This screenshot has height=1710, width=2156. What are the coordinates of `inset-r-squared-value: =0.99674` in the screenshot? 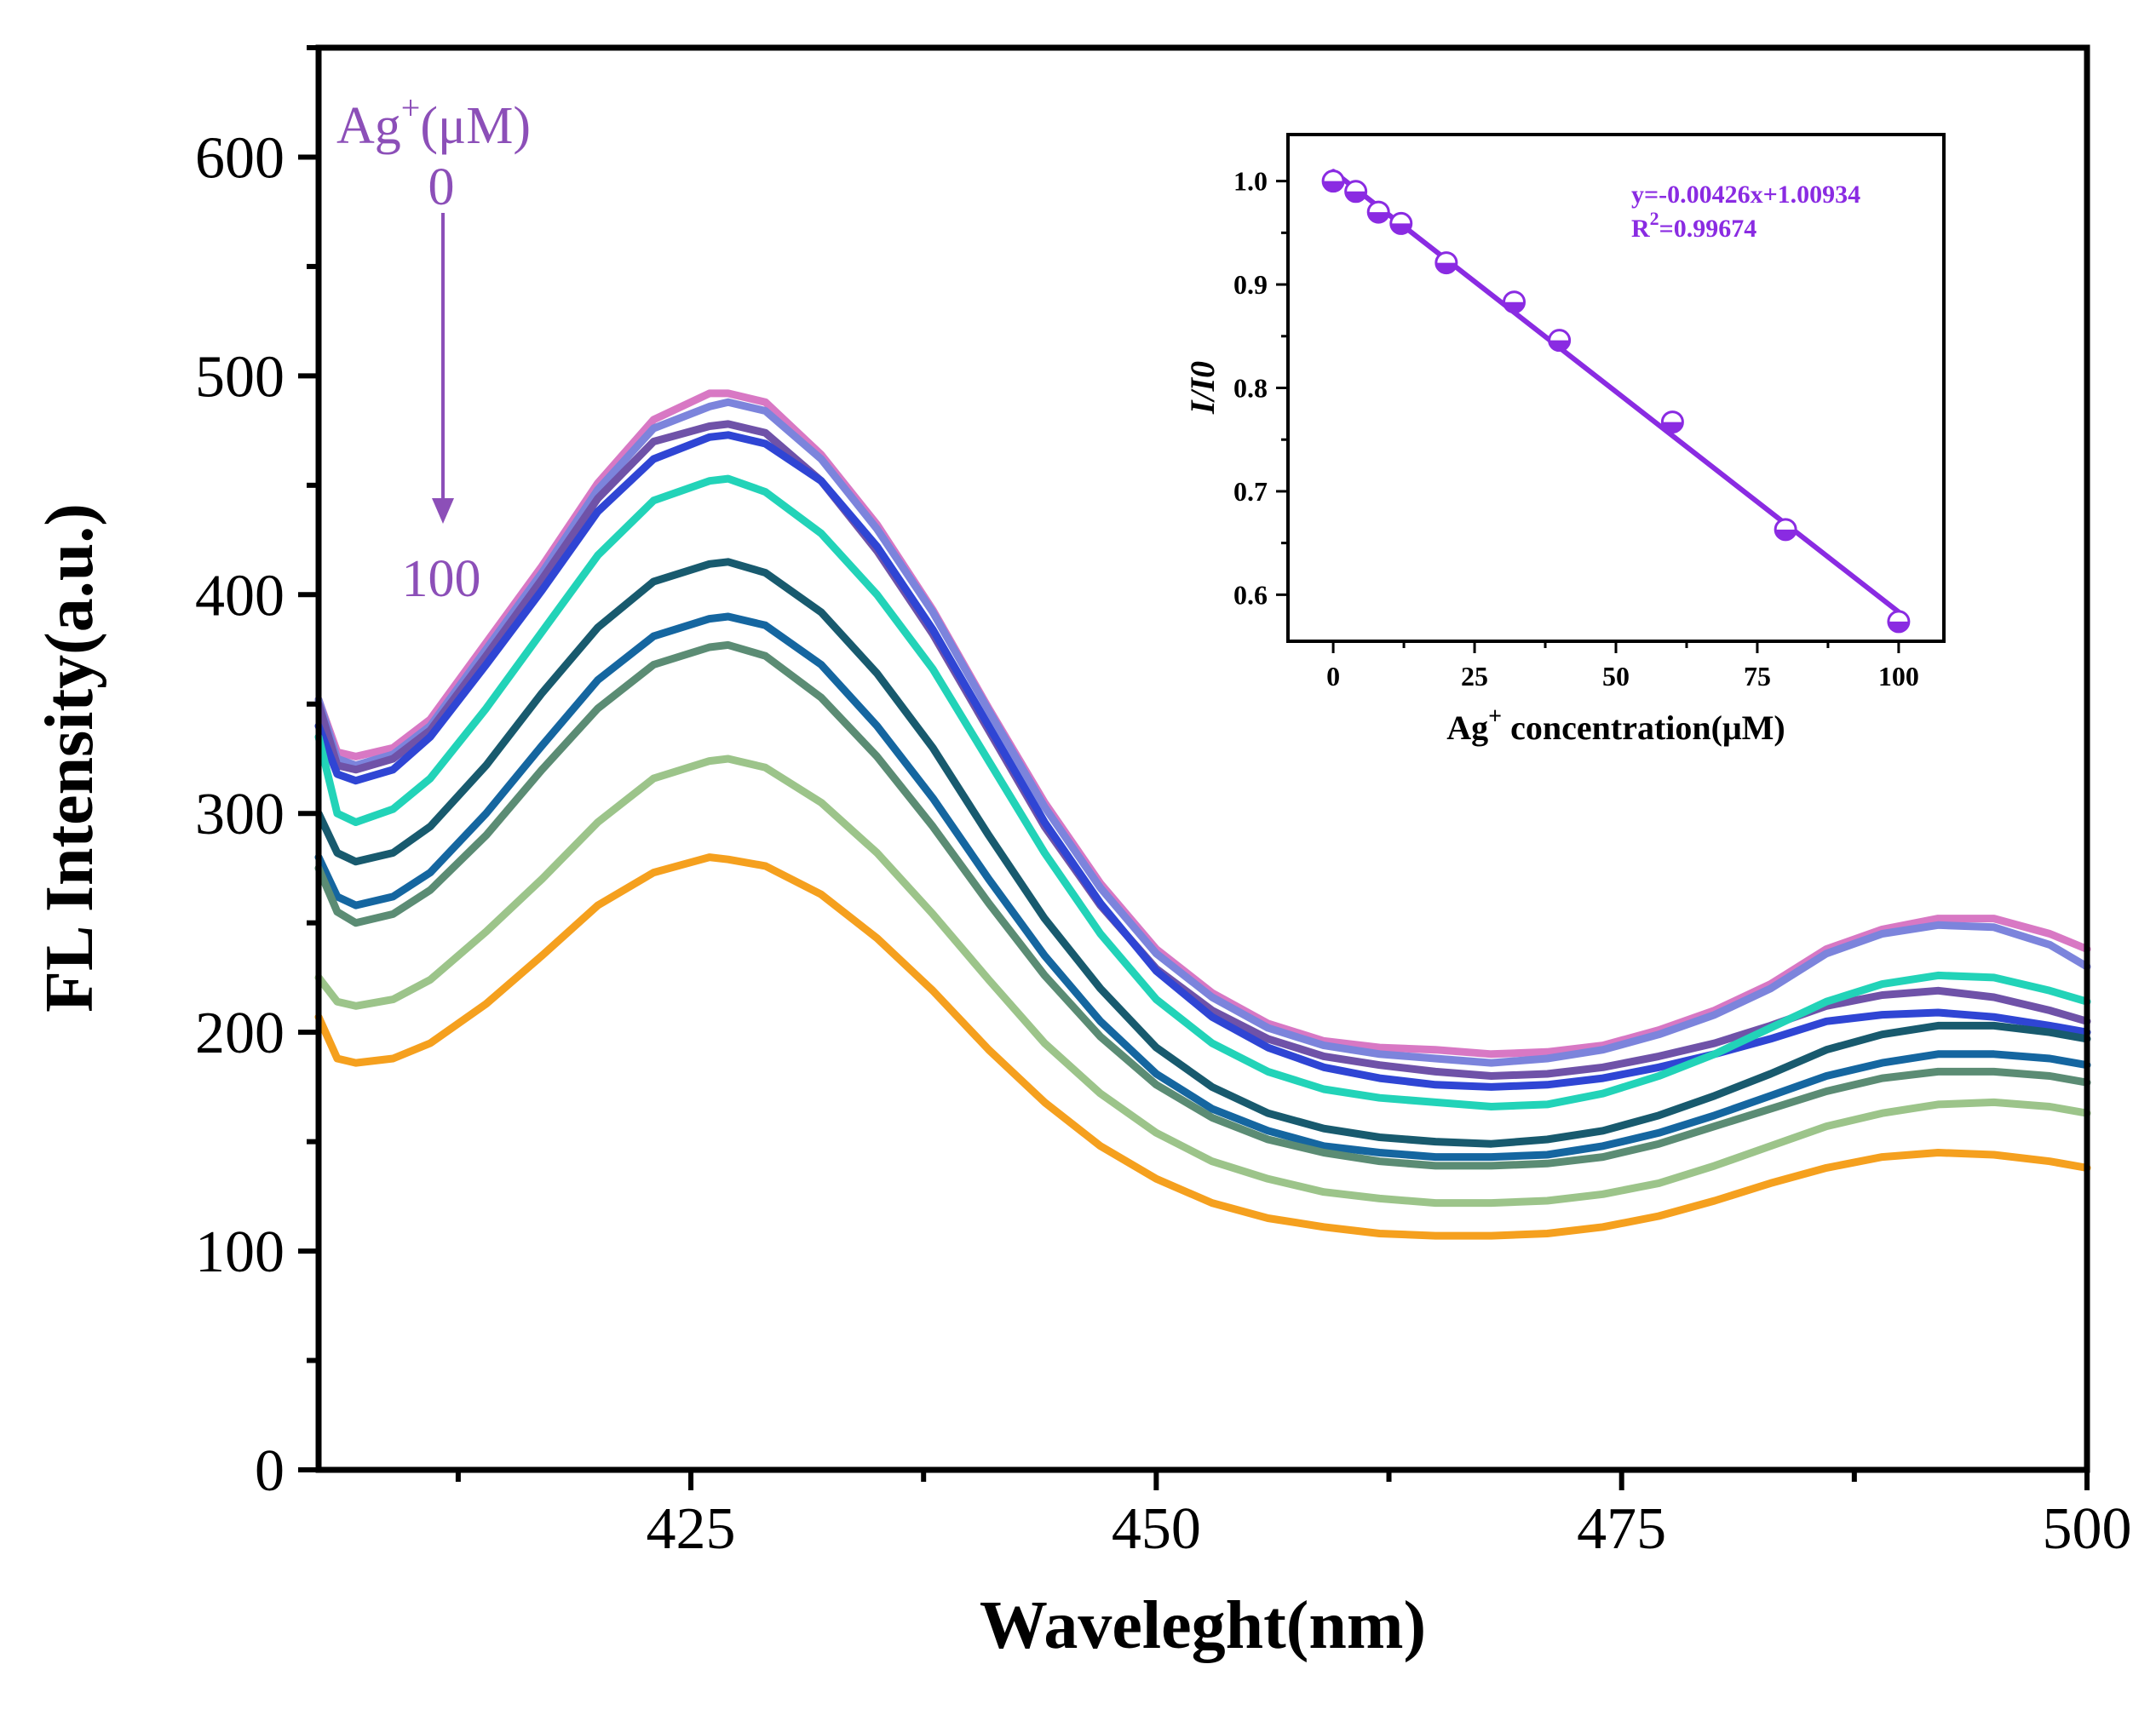 It's located at (1708, 229).